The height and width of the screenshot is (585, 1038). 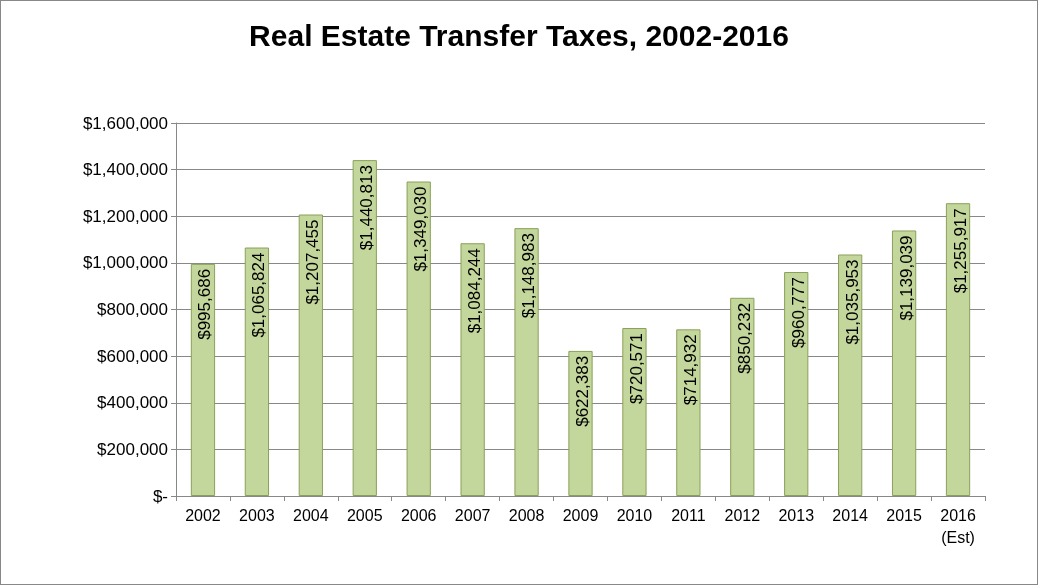 What do you see at coordinates (744, 338) in the screenshot?
I see `data-label: $850,232` at bounding box center [744, 338].